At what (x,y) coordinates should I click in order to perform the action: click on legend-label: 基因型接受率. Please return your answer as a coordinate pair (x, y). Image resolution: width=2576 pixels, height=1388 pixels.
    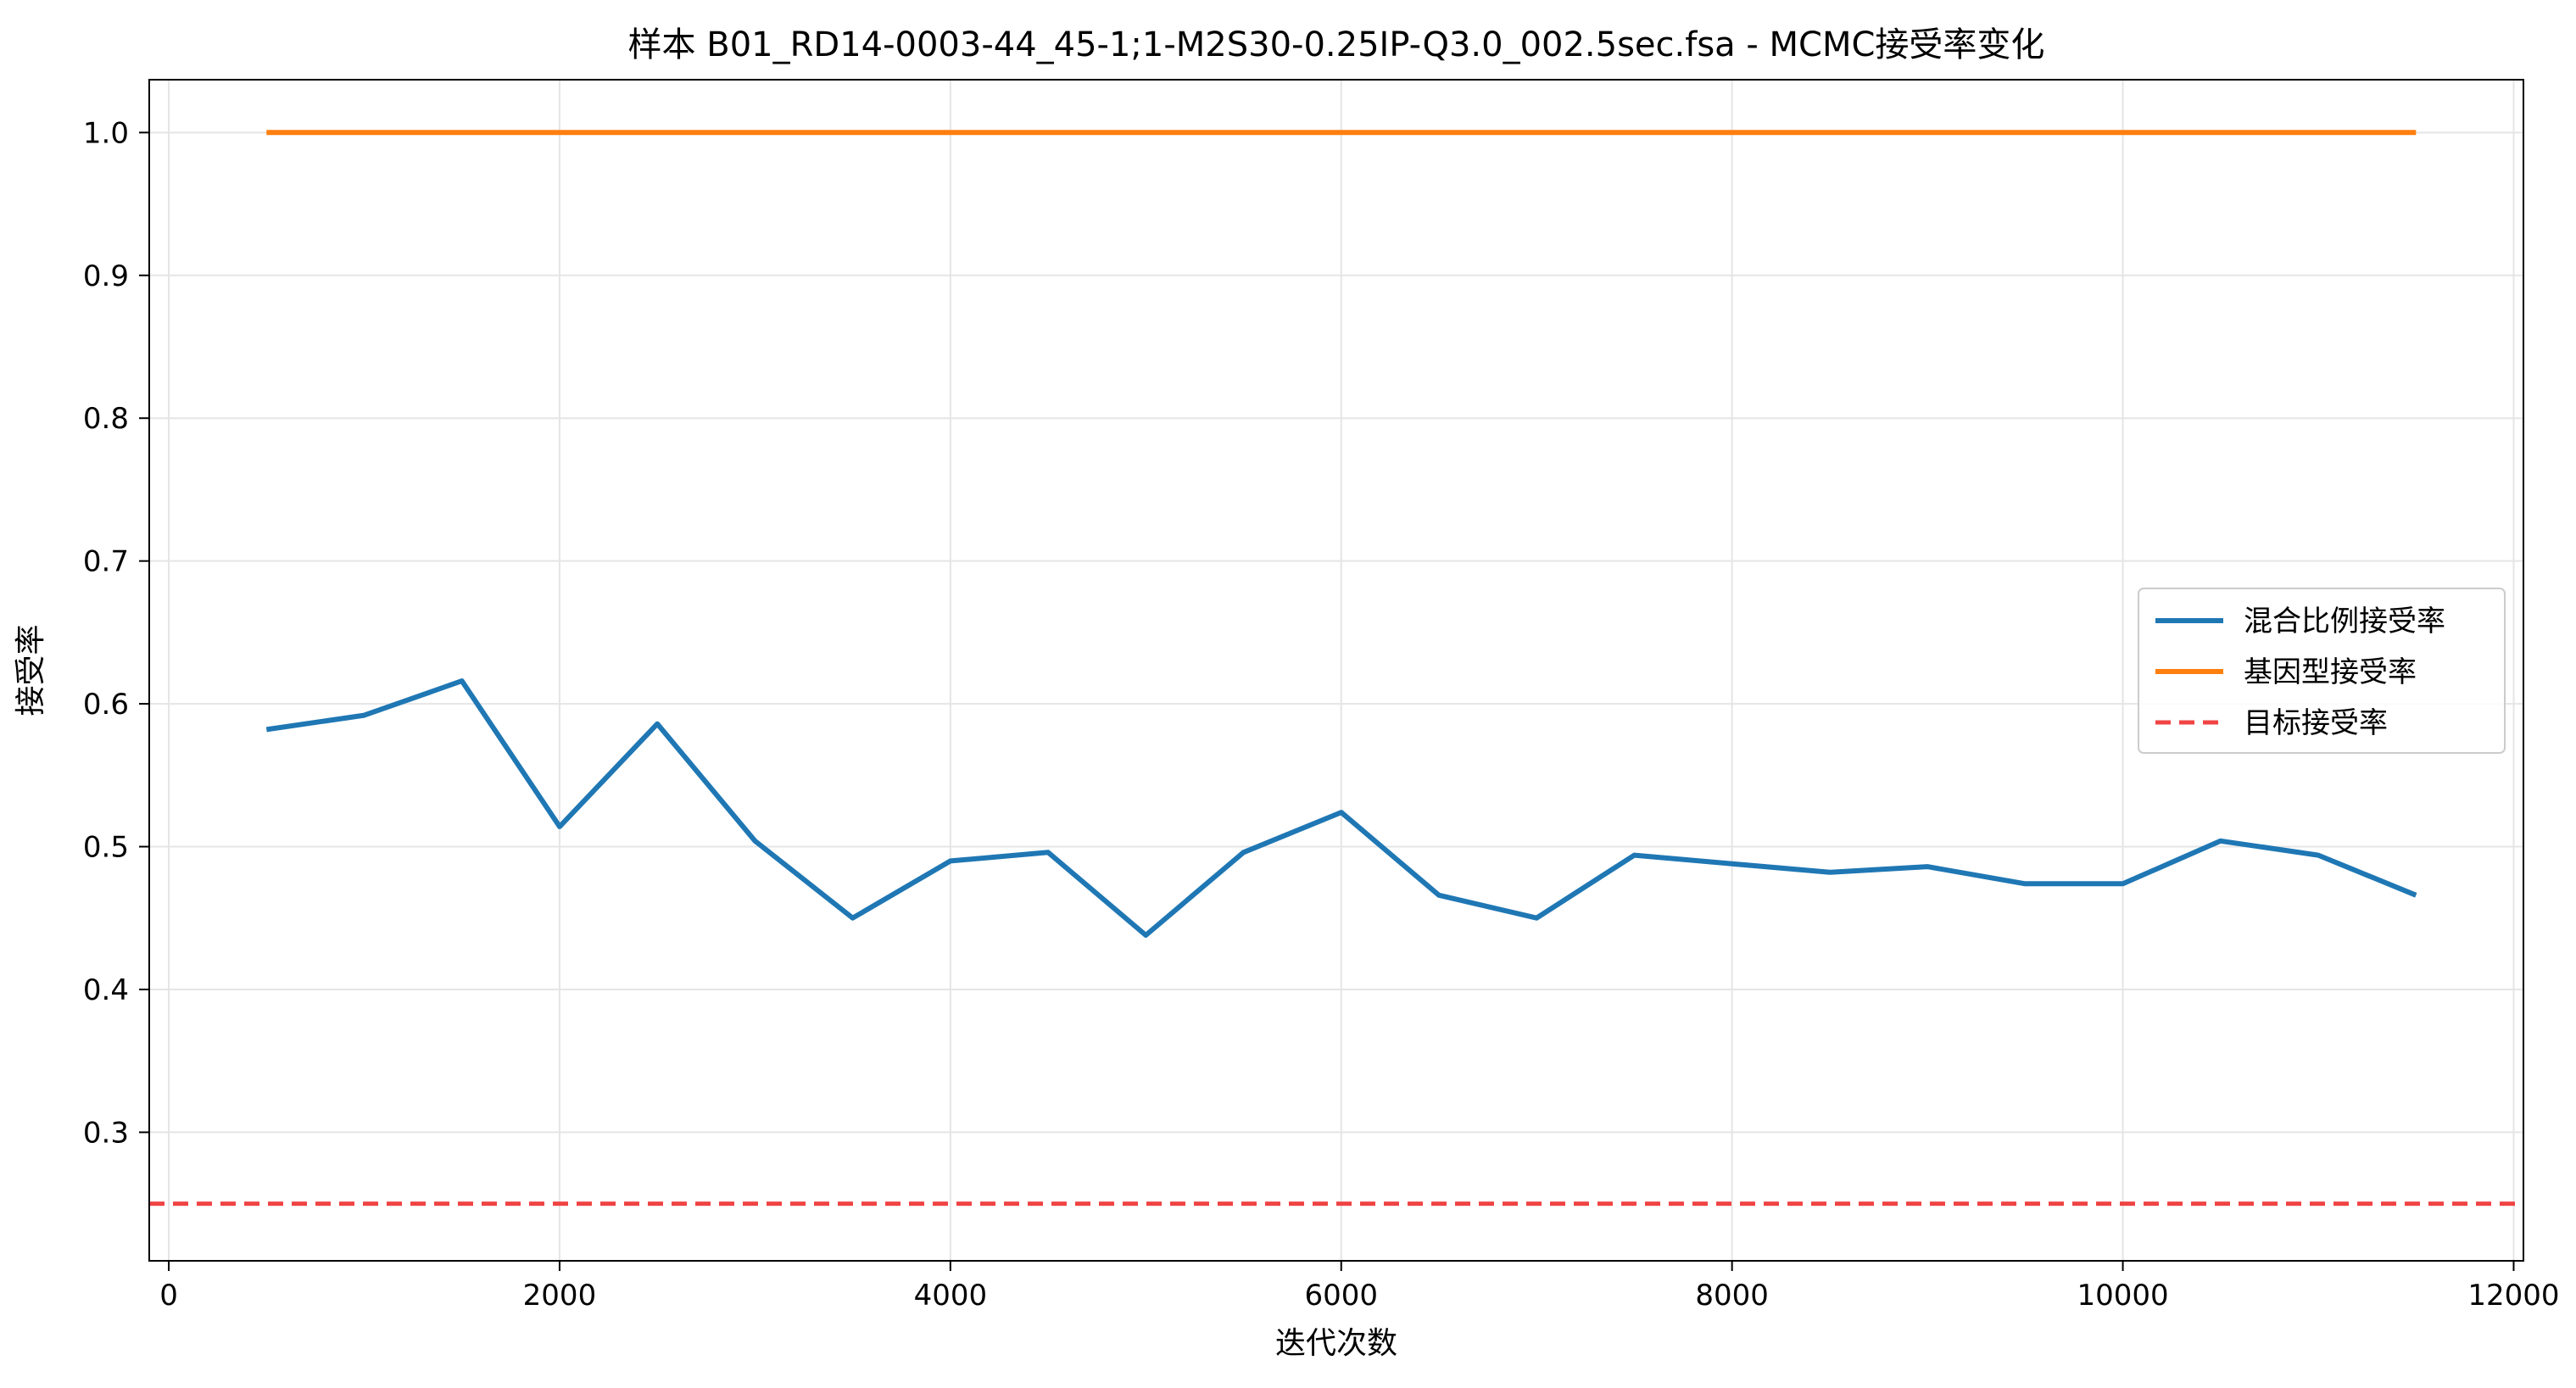
    Looking at the image, I should click on (2330, 672).